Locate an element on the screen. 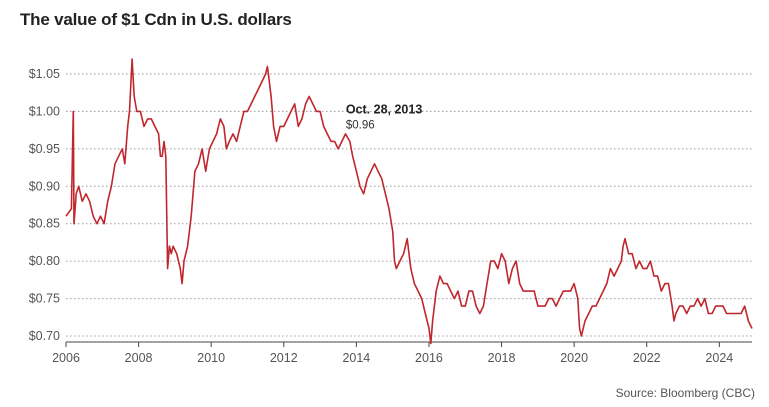  x-tick-label: 2022 is located at coordinates (647, 358).